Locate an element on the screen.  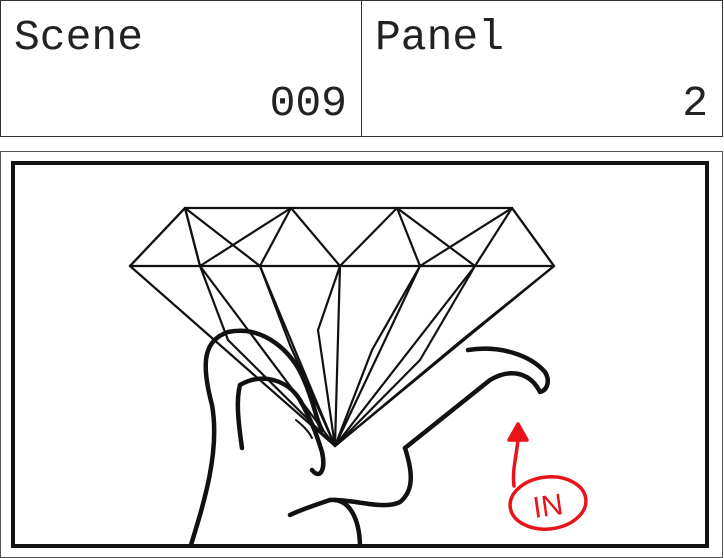
annotation-circle is located at coordinates (548, 503).